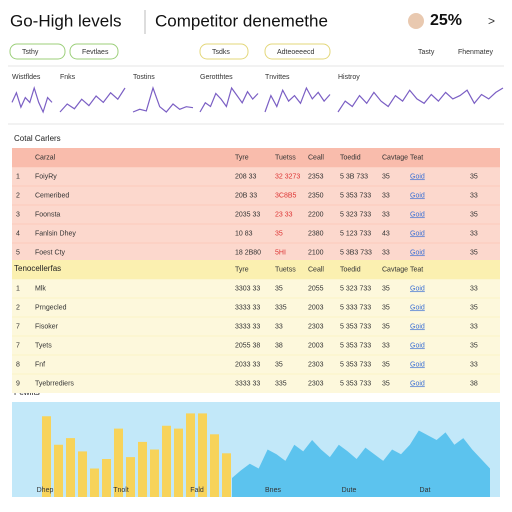  Describe the element at coordinates (197, 490) in the screenshot. I see `x-tick-label: Fald` at that location.